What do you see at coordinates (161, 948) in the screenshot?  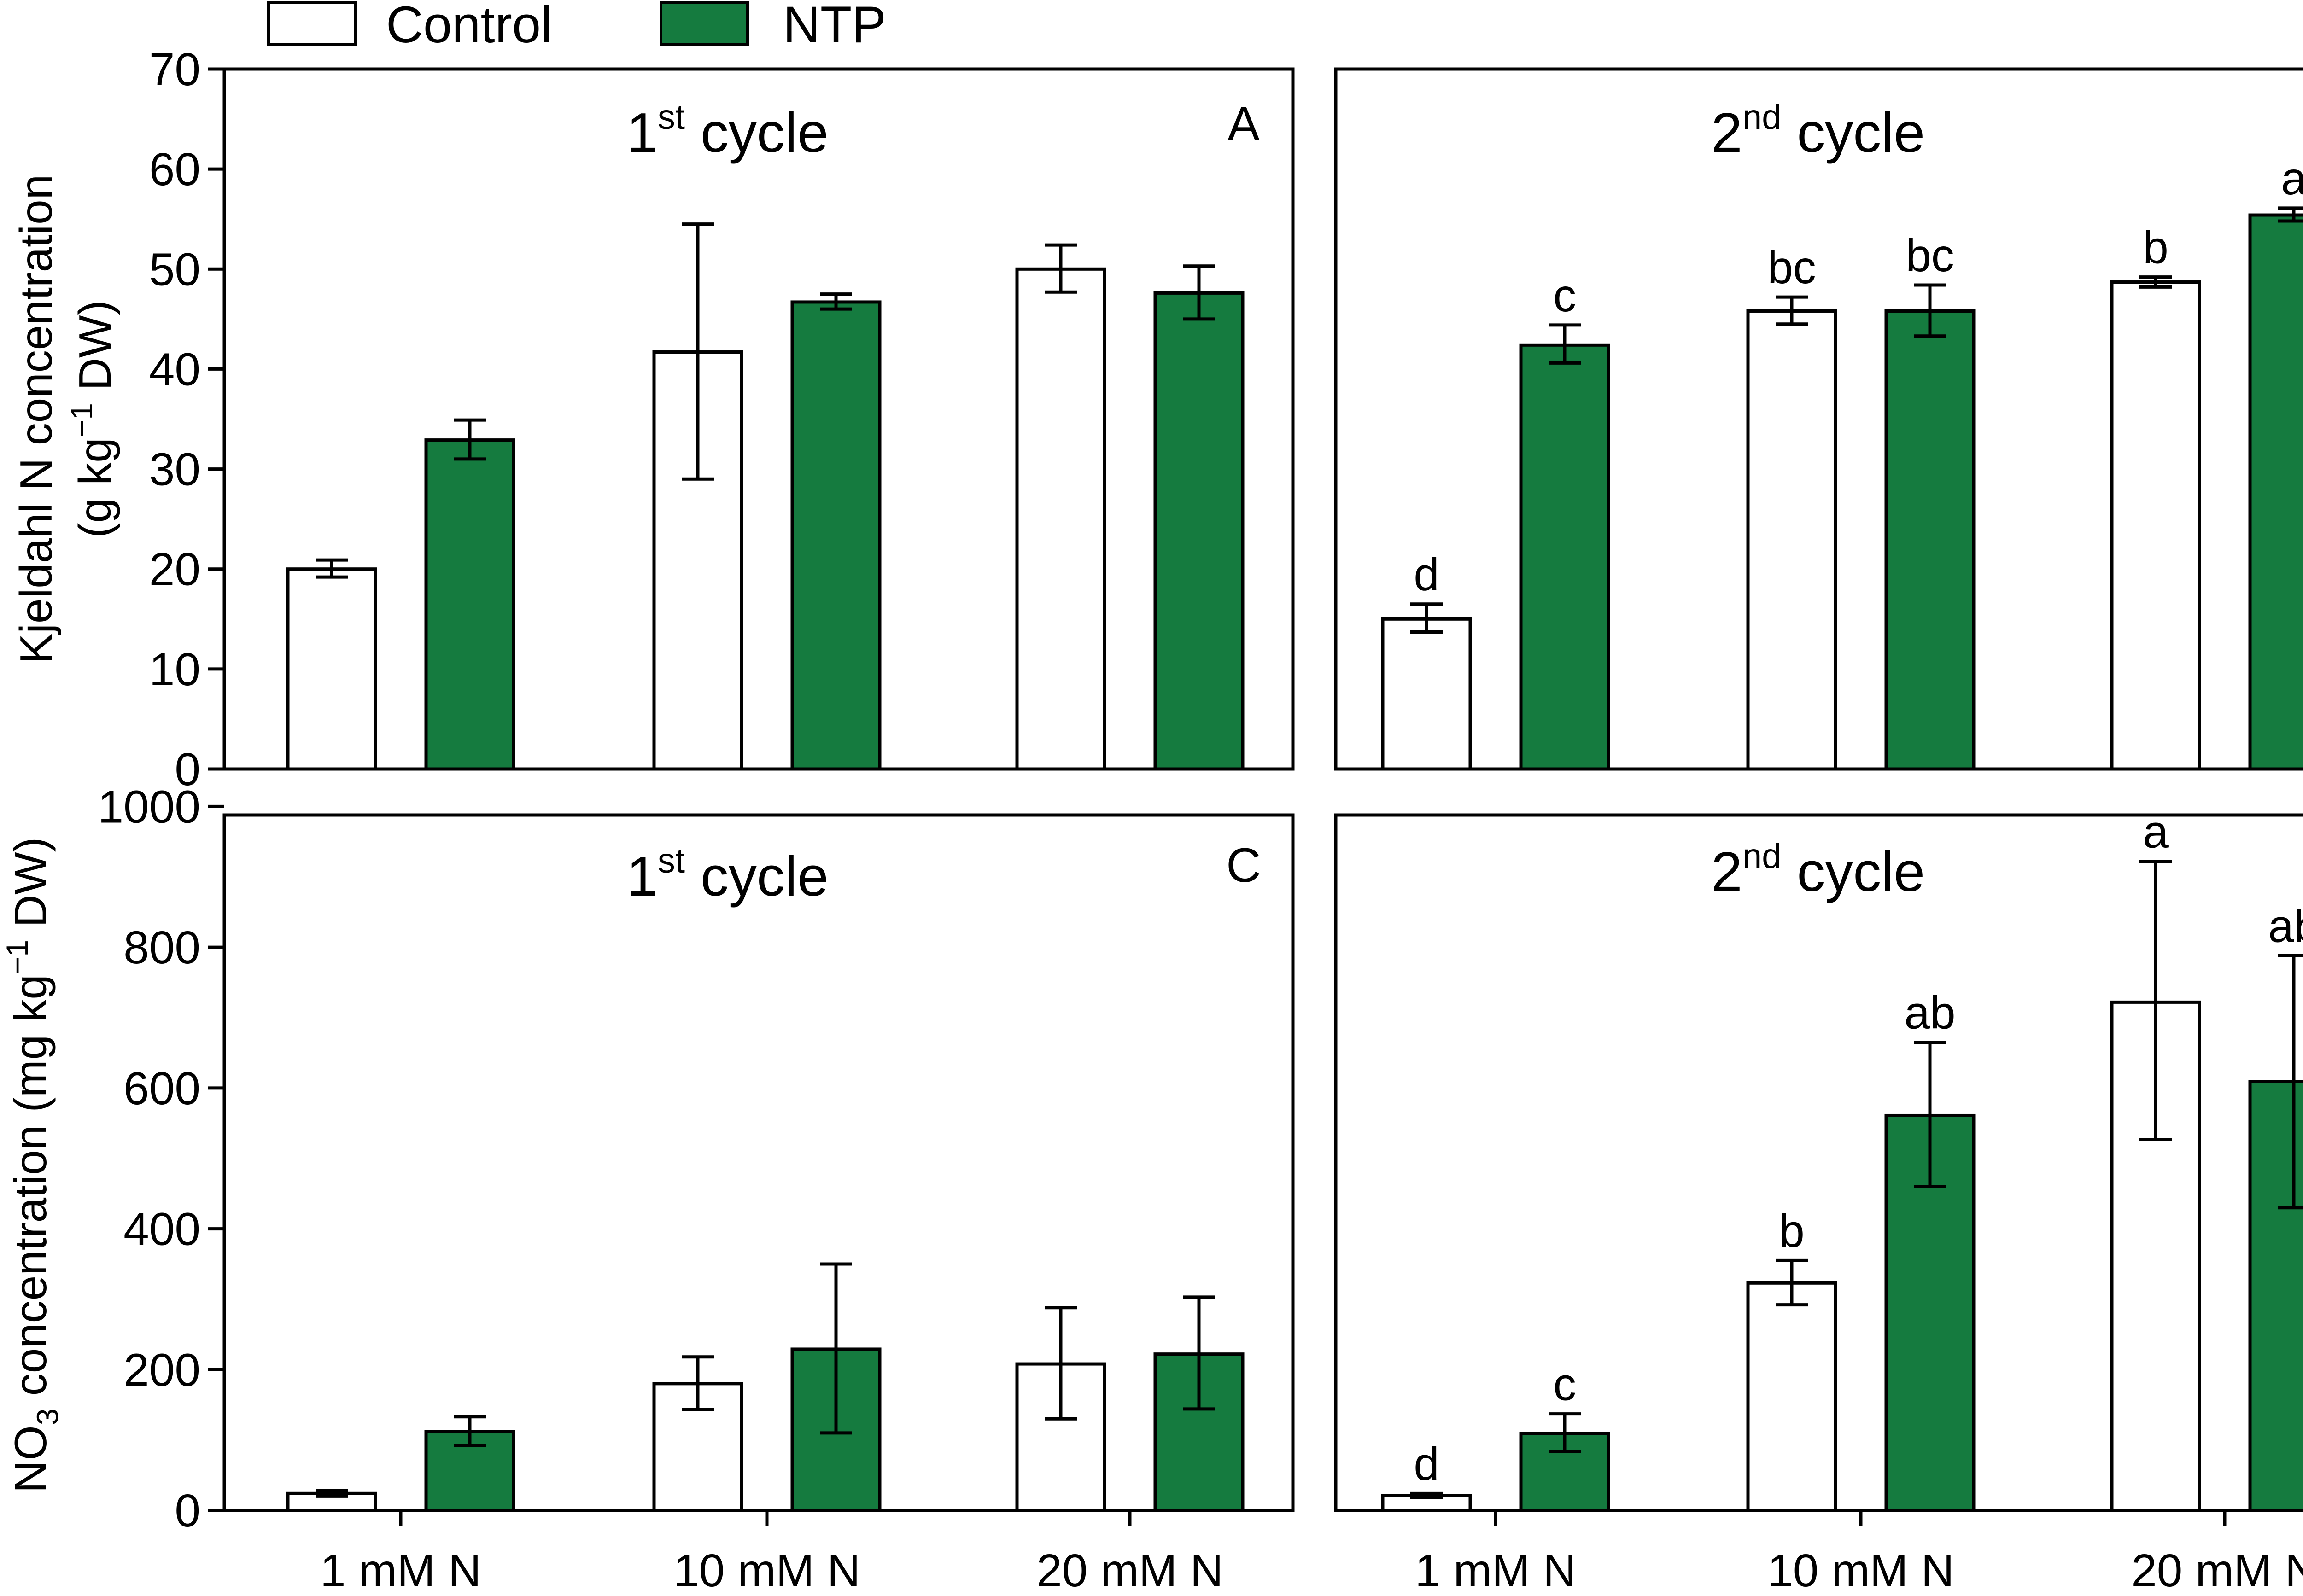 I see `y-tick-label: 800` at bounding box center [161, 948].